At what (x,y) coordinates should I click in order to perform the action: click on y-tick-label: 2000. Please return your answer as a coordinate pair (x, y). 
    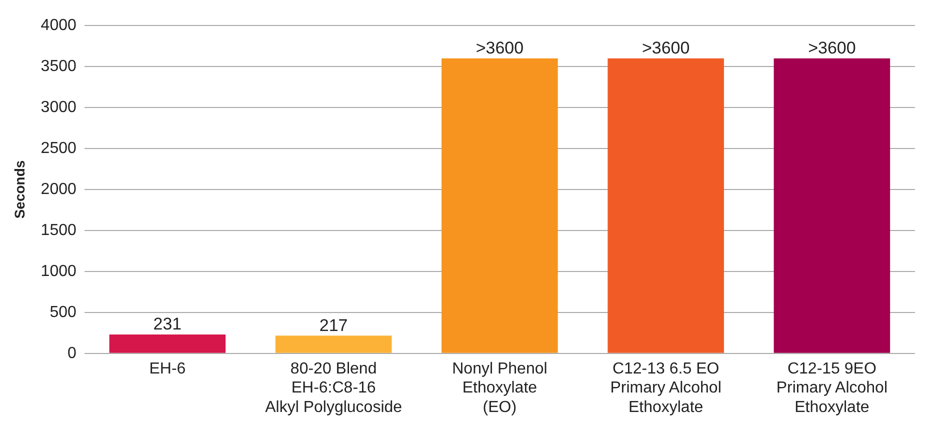
    Looking at the image, I should click on (58, 189).